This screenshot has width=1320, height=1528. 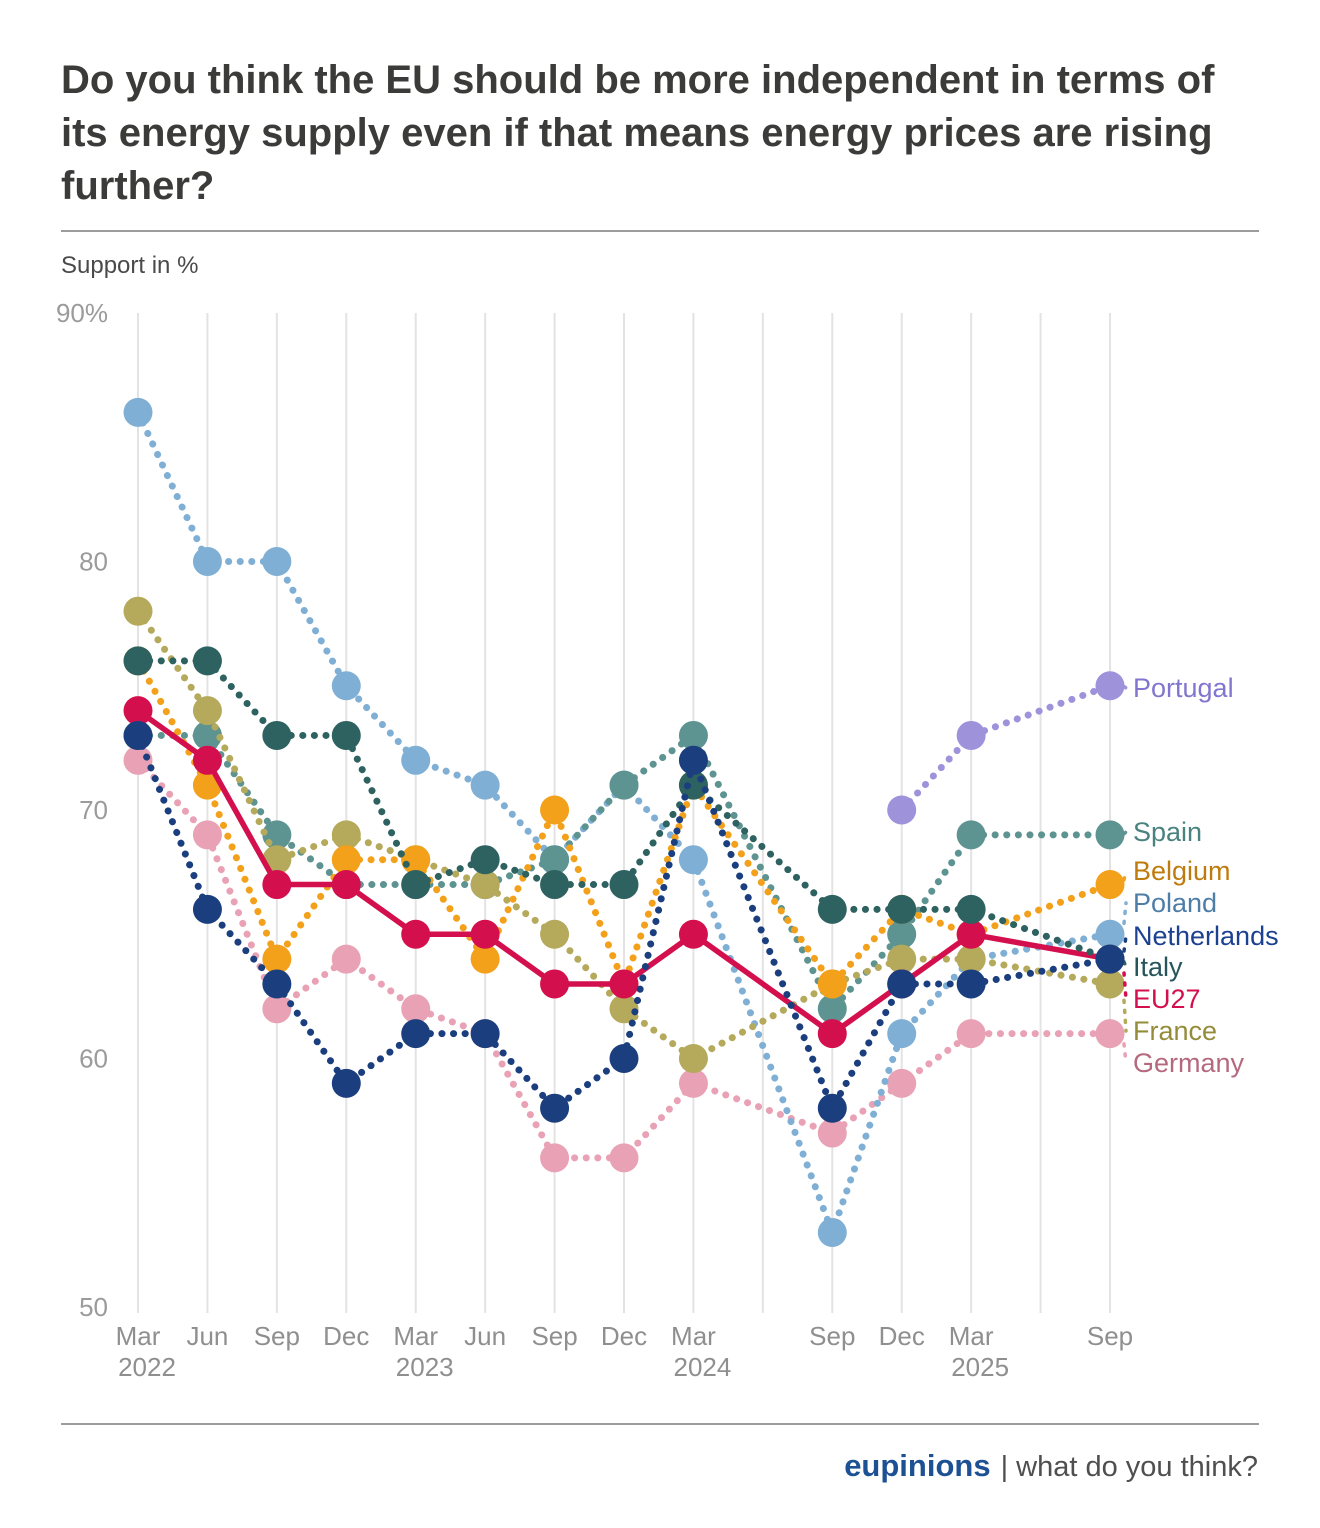 What do you see at coordinates (1129, 1467) in the screenshot?
I see `footer-tagline: | what do you think?` at bounding box center [1129, 1467].